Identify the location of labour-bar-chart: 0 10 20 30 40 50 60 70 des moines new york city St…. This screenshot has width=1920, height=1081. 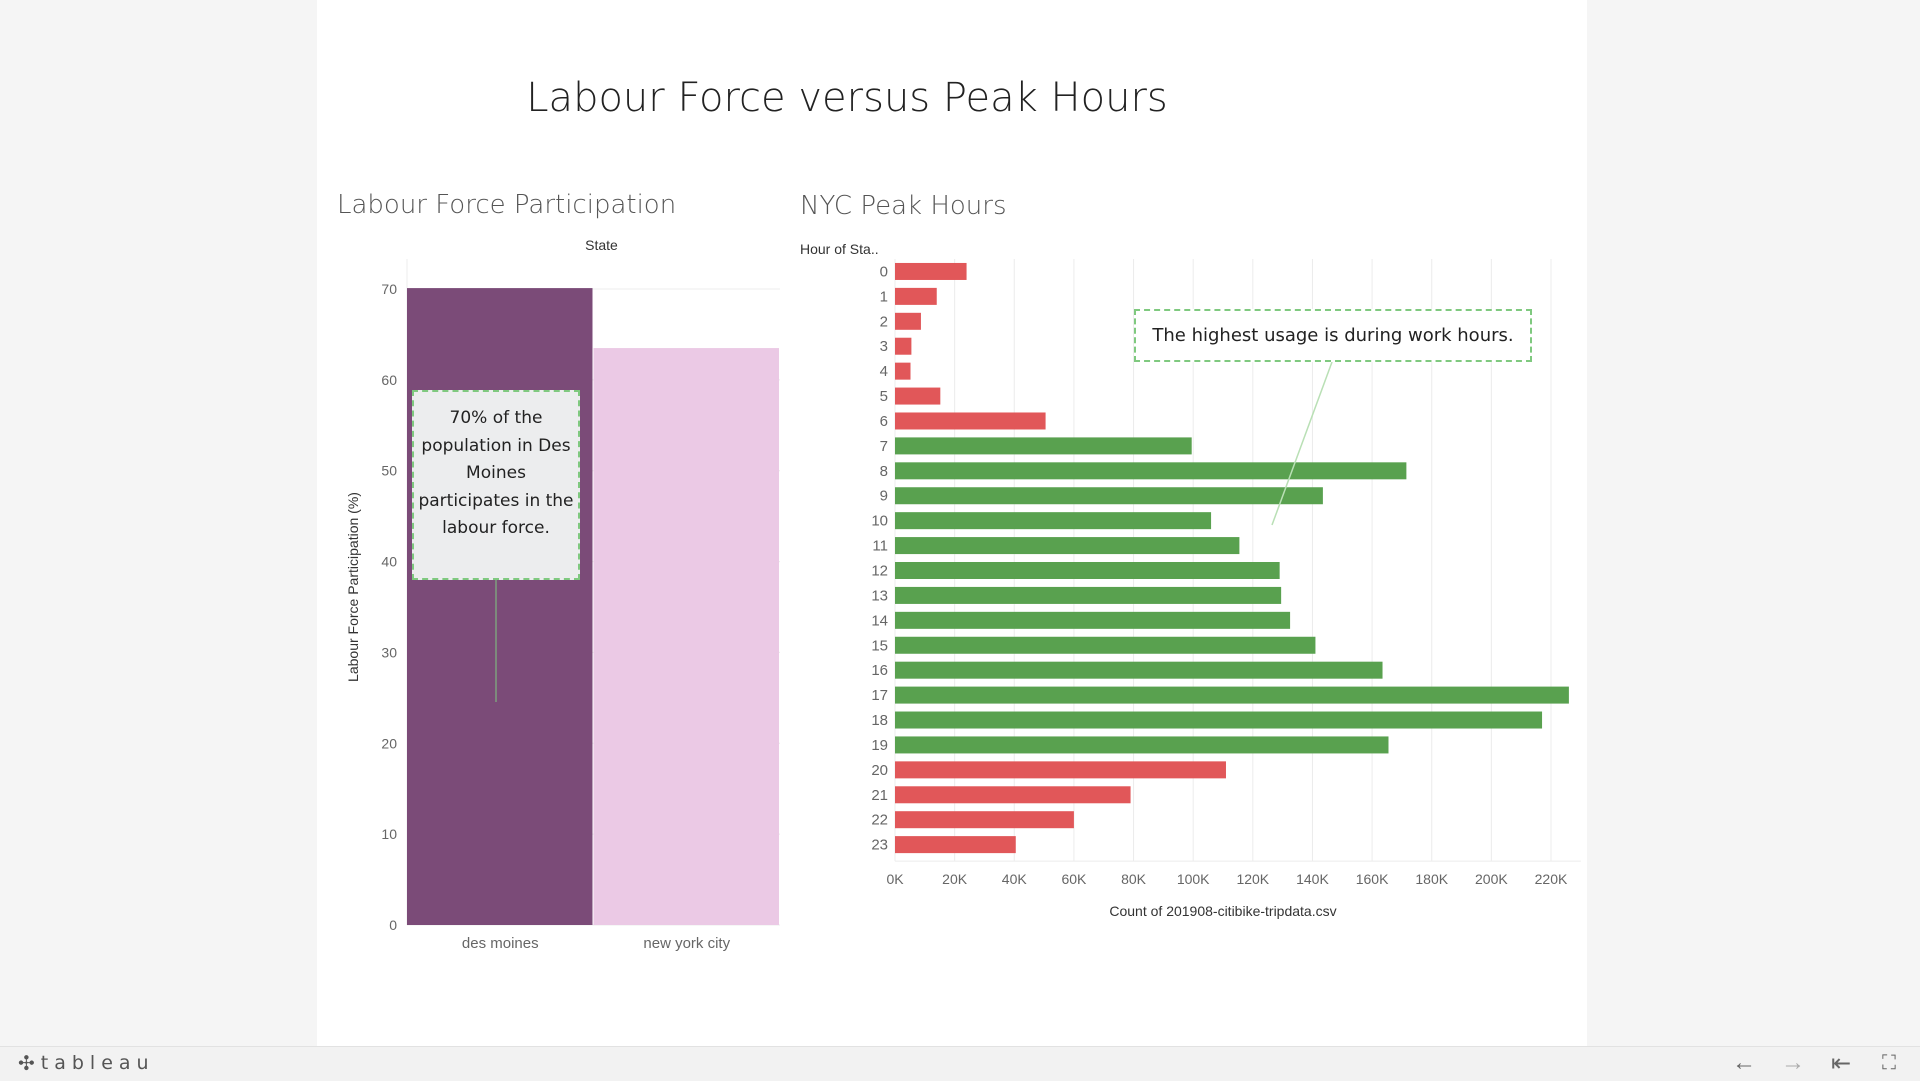
(562, 594).